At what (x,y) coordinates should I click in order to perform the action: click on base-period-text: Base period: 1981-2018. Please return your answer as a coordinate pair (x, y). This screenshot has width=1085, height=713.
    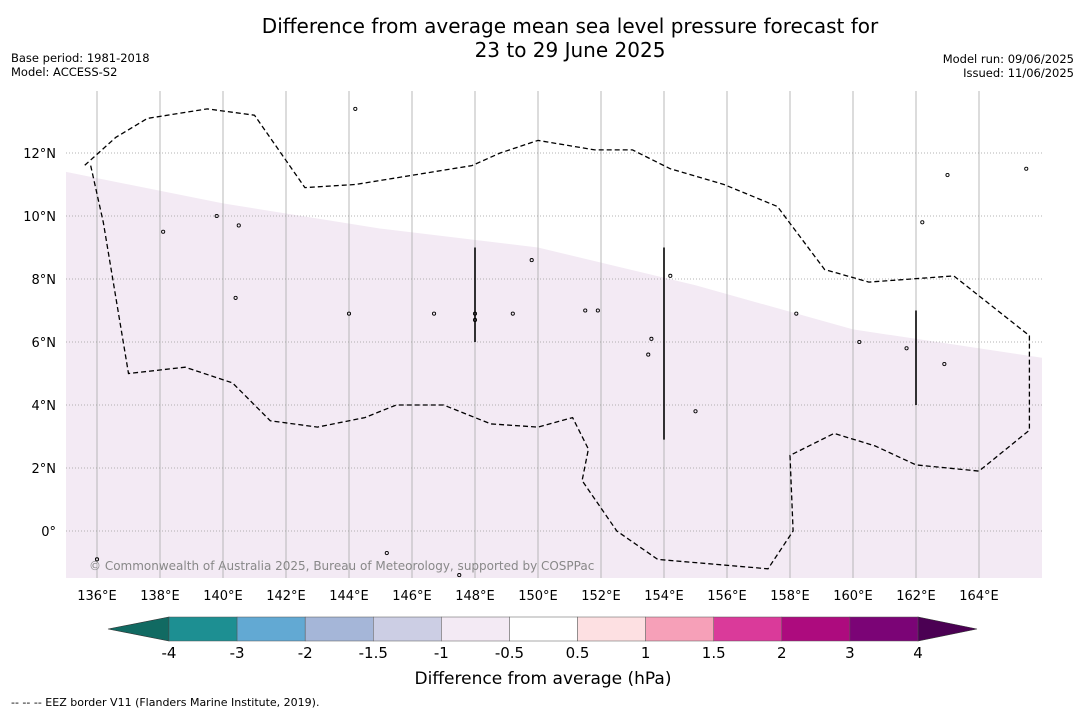
    Looking at the image, I should click on (80, 58).